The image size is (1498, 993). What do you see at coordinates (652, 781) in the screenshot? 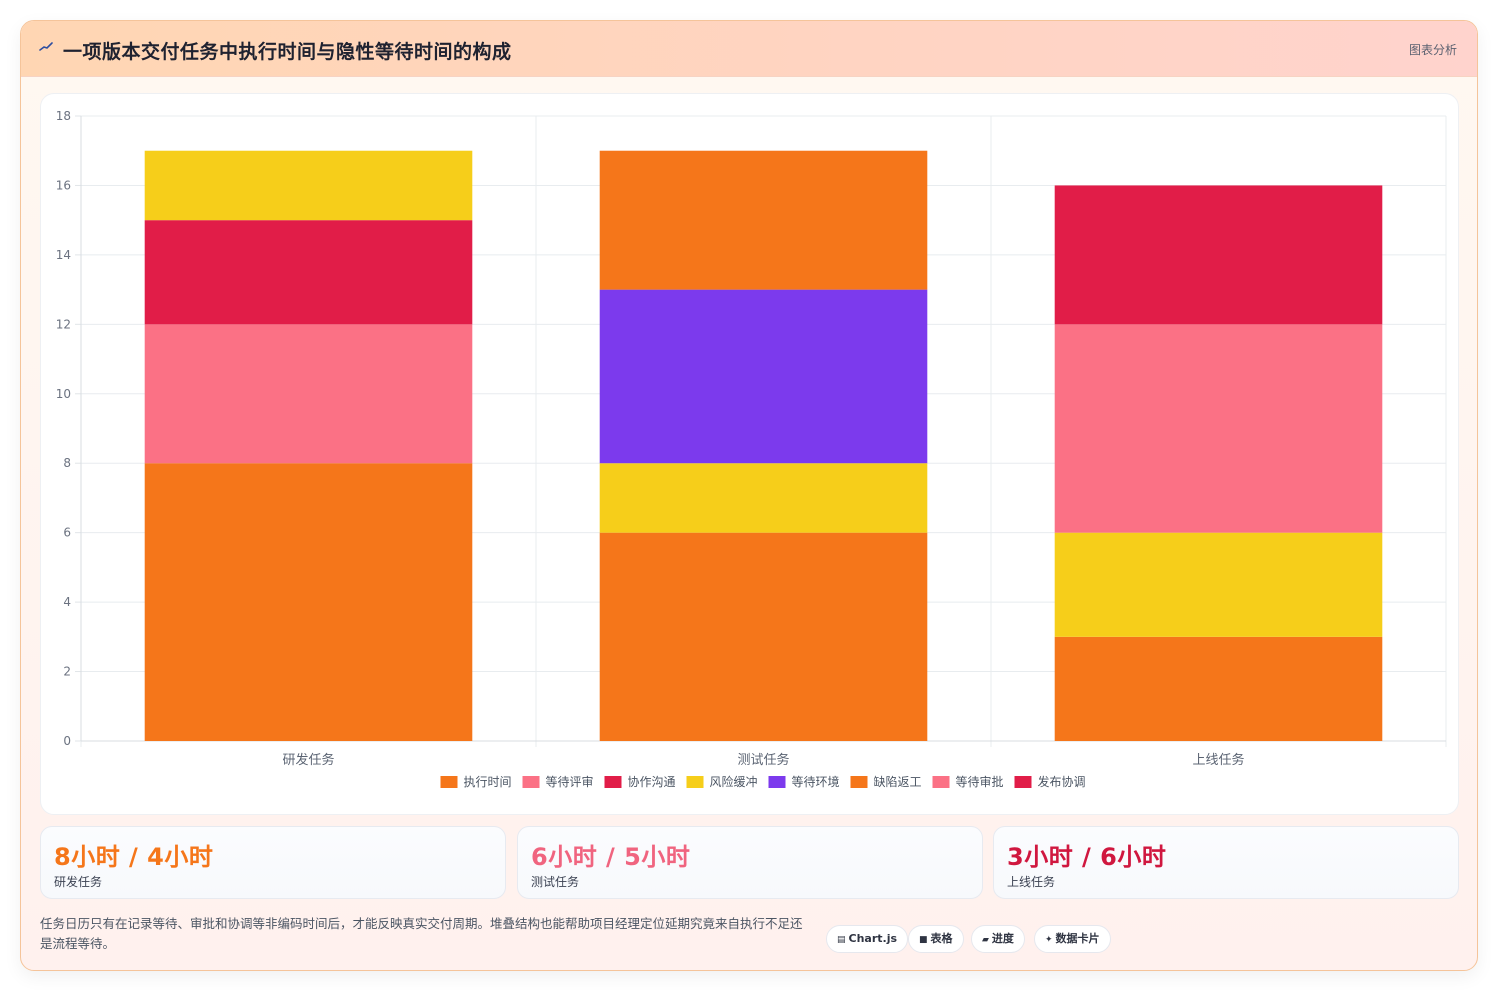
I see `legend-label: 协作沟通` at bounding box center [652, 781].